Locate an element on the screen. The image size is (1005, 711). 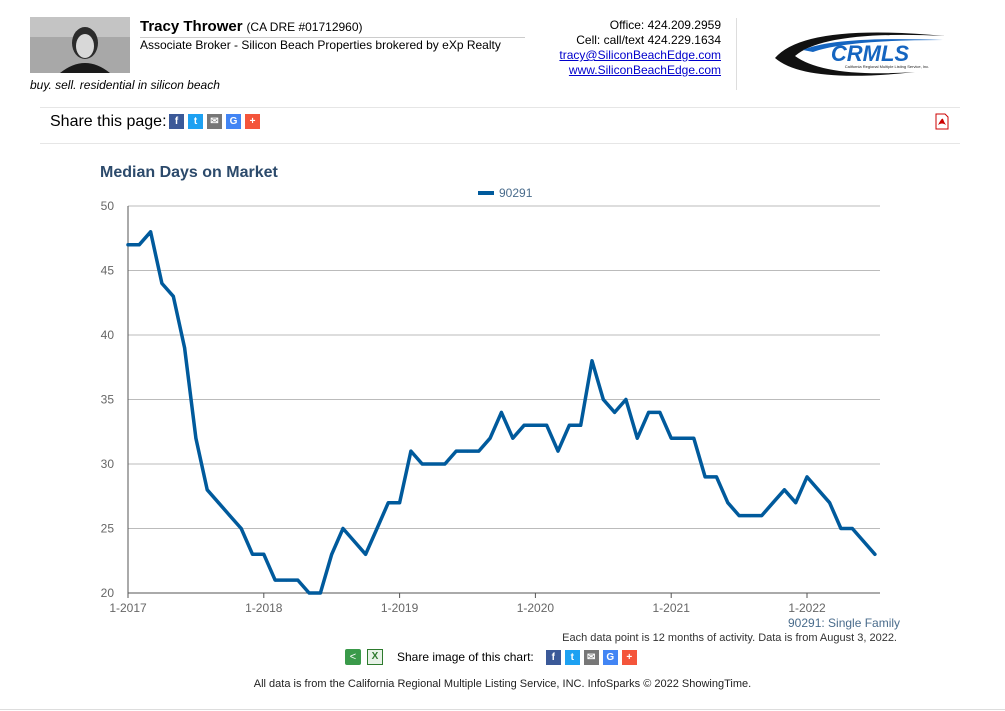
legend-label: 90291 is located at coordinates (516, 193).